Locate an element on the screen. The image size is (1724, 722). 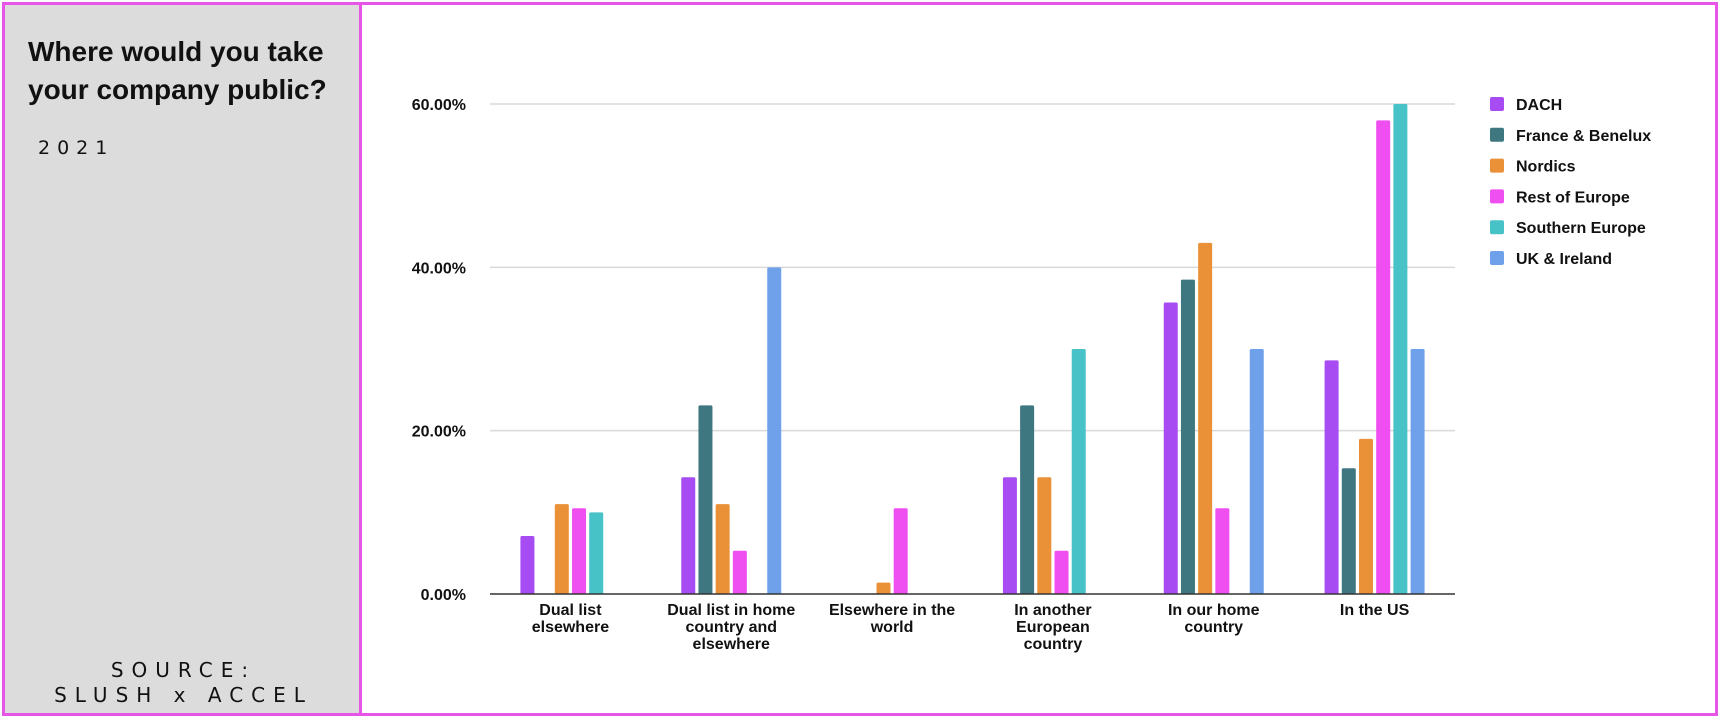
y-tick-label: 60.00% is located at coordinates (439, 105).